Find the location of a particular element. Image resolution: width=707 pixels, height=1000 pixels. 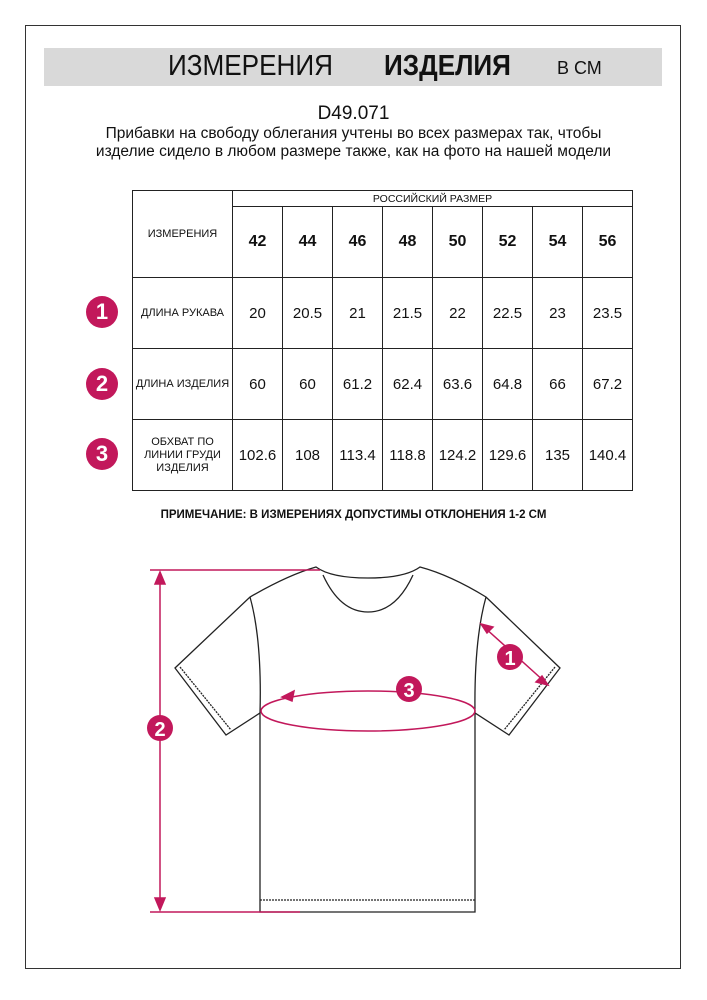

group-header: РОССИЙСКИЙ РАЗМЕР is located at coordinates (432, 198).